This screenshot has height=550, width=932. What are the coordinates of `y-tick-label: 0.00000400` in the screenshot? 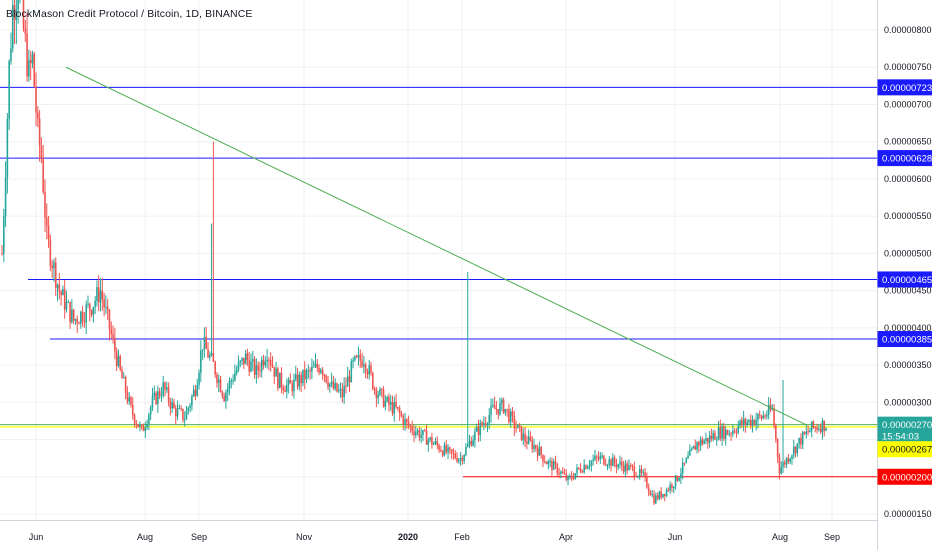 It's located at (908, 328).